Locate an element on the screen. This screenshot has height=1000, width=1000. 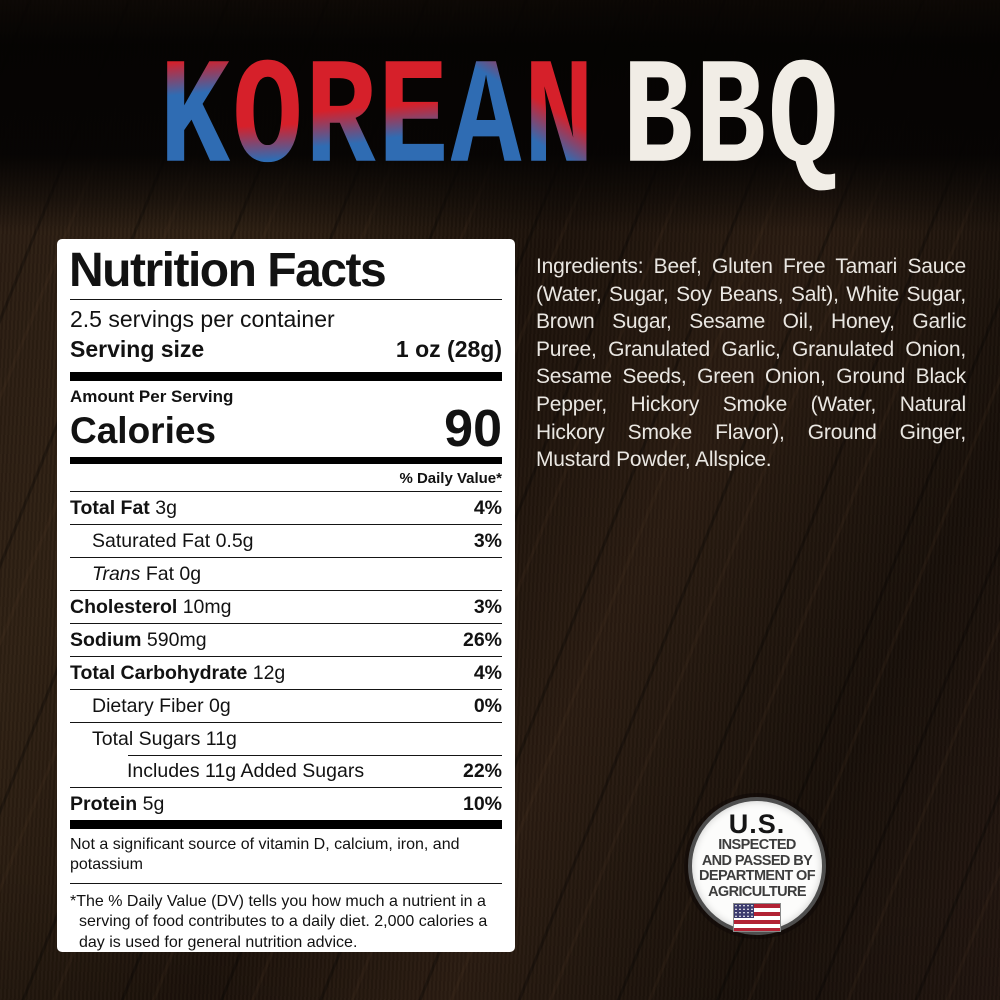
calories-row: Calories 90 is located at coordinates (286, 428).